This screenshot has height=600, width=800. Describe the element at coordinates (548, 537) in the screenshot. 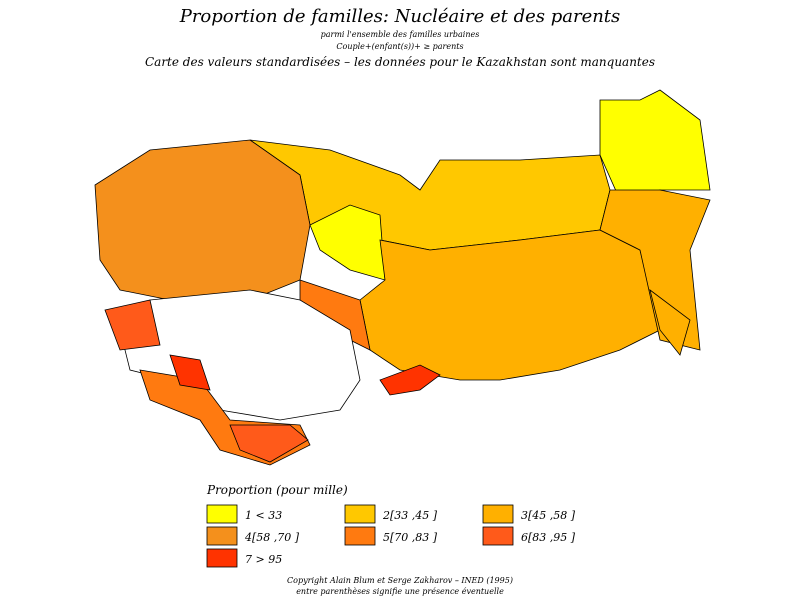

I see `legend-label: 6[83 ,95 ]` at that location.